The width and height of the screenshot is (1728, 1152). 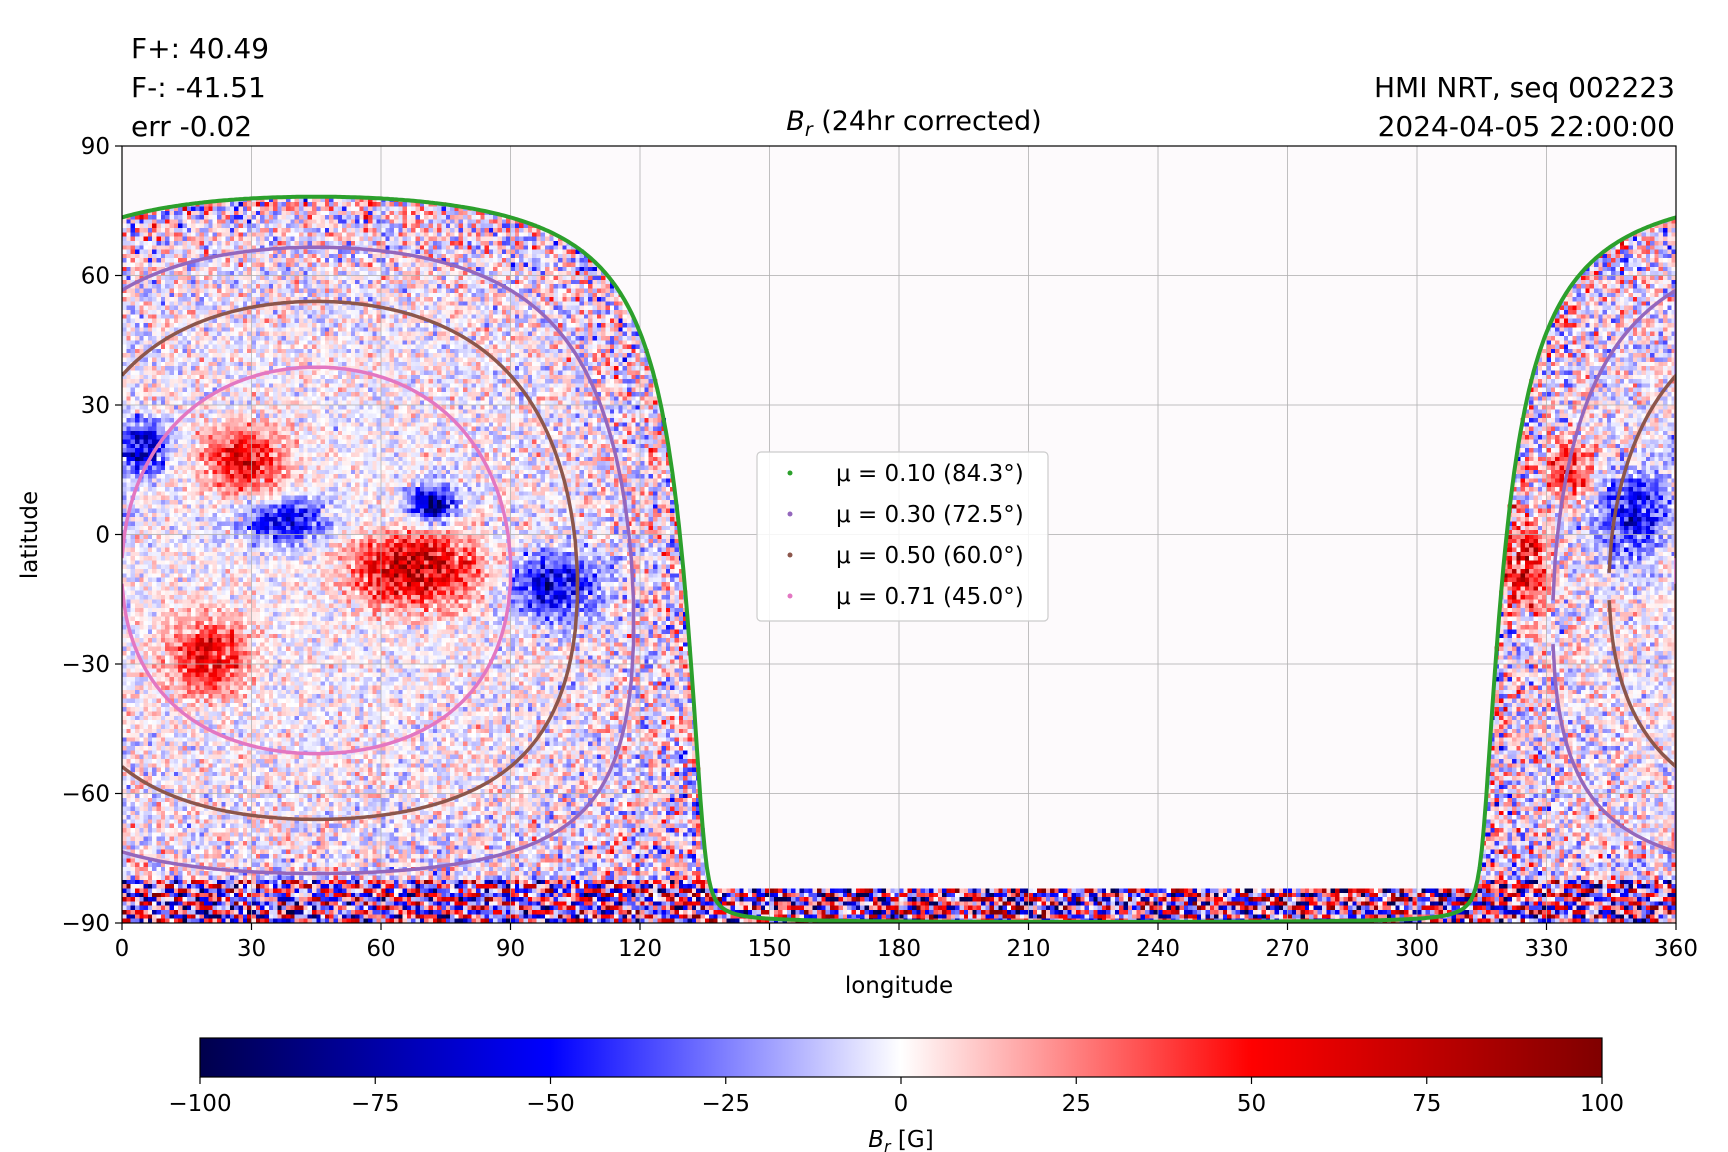 I want to click on y-tick-label: 30, so click(x=95, y=406).